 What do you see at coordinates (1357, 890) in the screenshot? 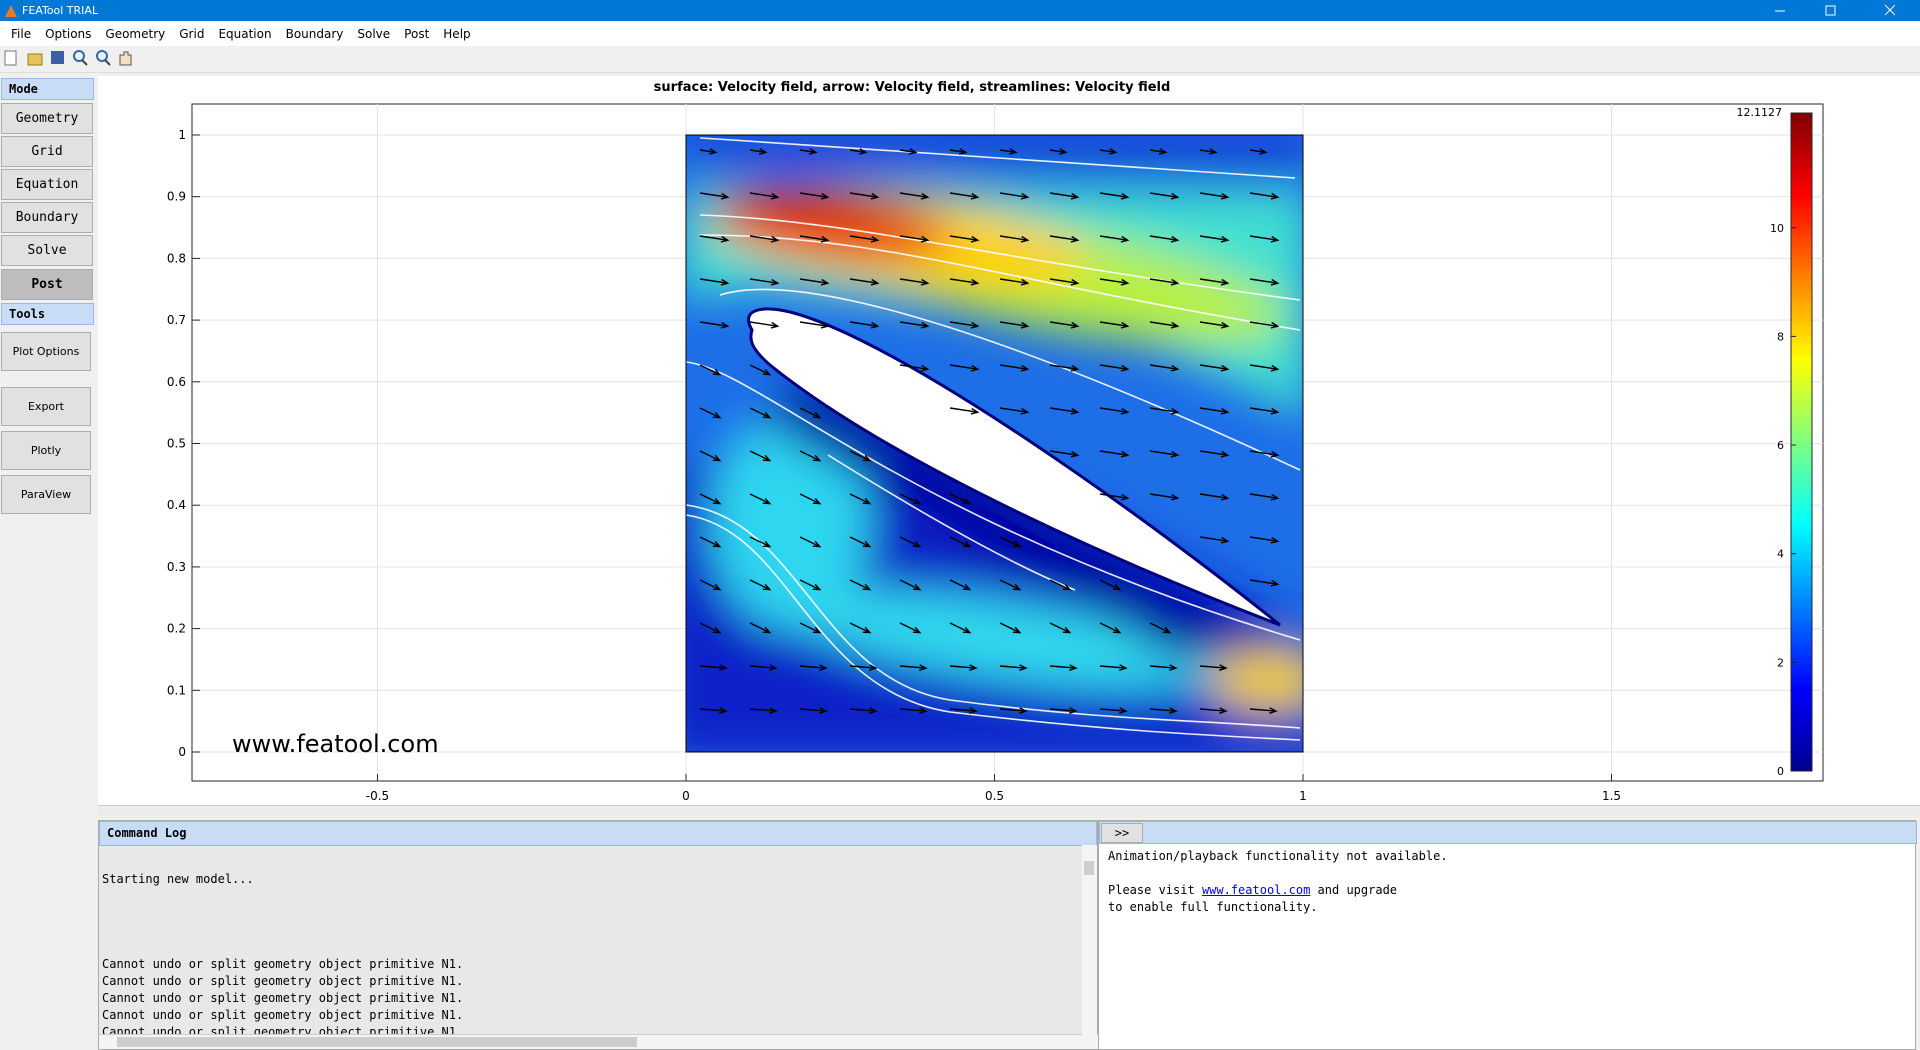
I see `info-suffix: and upgrade` at bounding box center [1357, 890].